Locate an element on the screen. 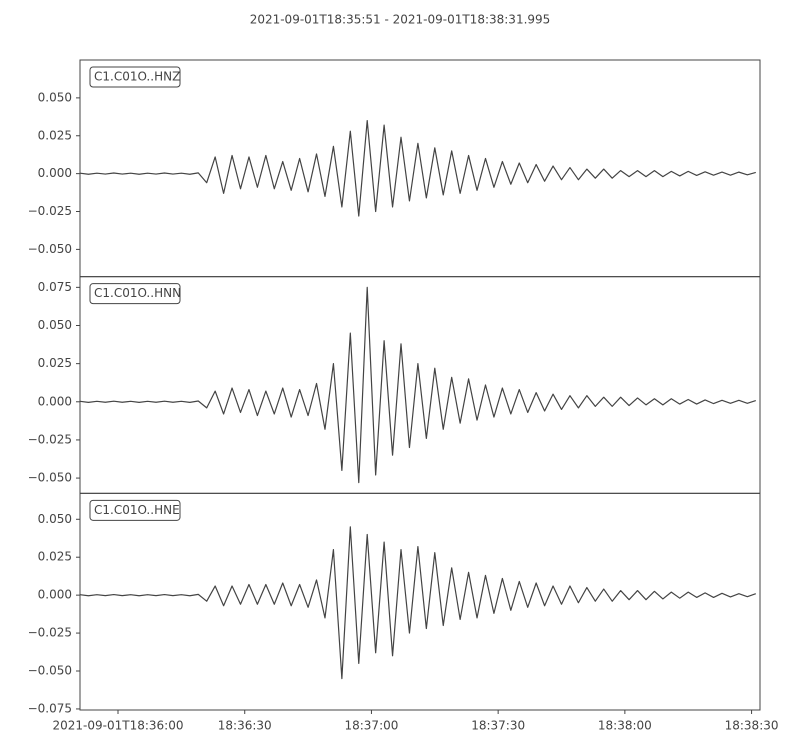  x-tick-label: 18:36:30 is located at coordinates (245, 726).